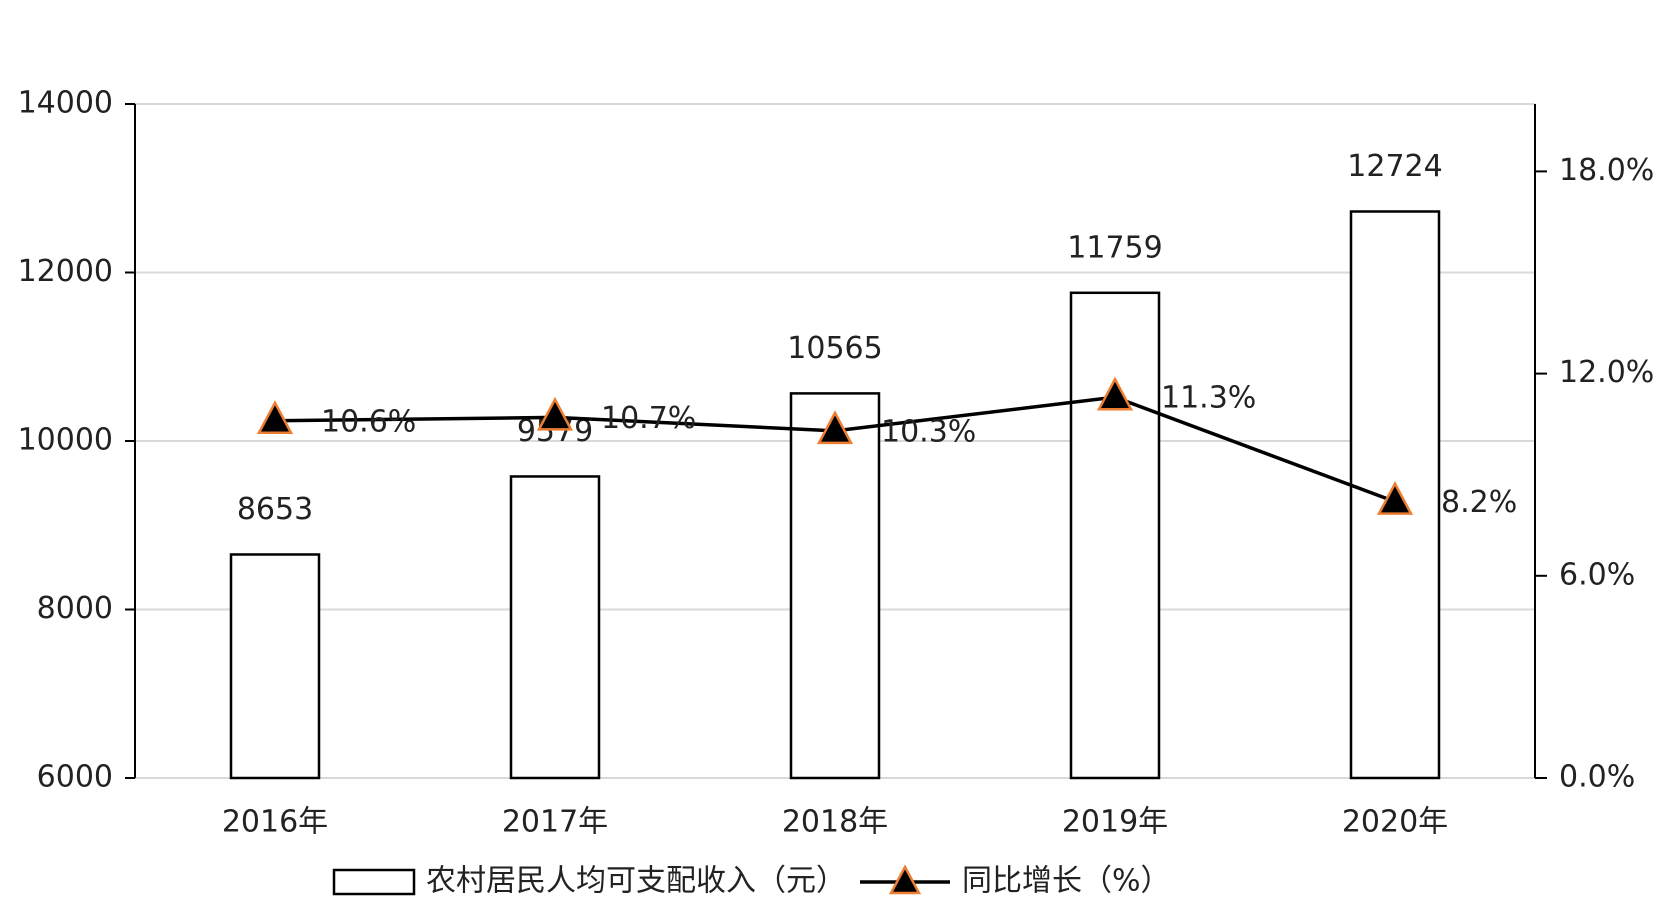  I want to click on y2-tick-label: 0.0%, so click(1597, 777).